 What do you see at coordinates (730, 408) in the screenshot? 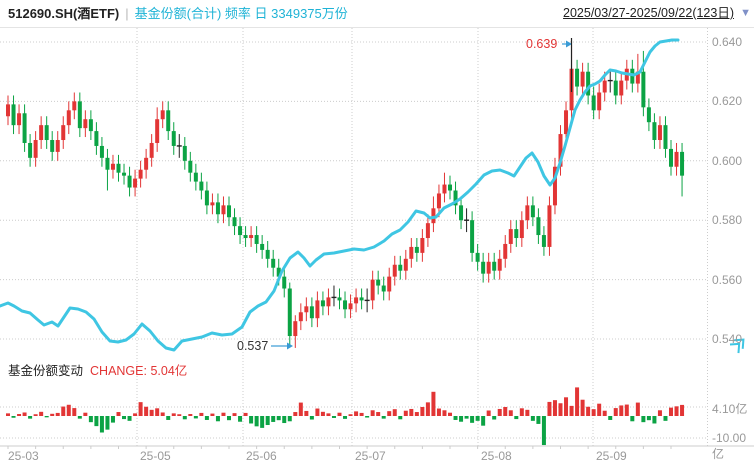
I see `flow-axis-label: 4.10亿` at bounding box center [730, 408].